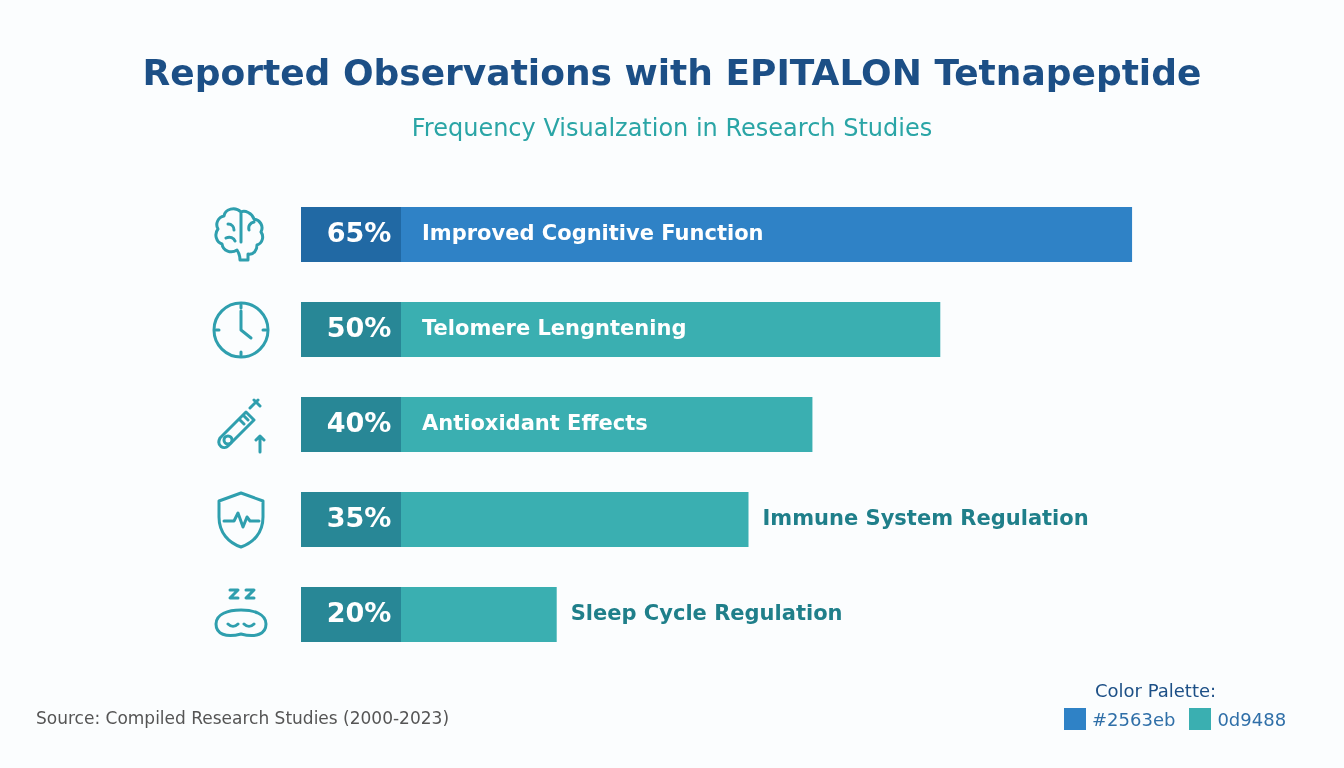  What do you see at coordinates (359, 612) in the screenshot?
I see `data-label: 20%` at bounding box center [359, 612].